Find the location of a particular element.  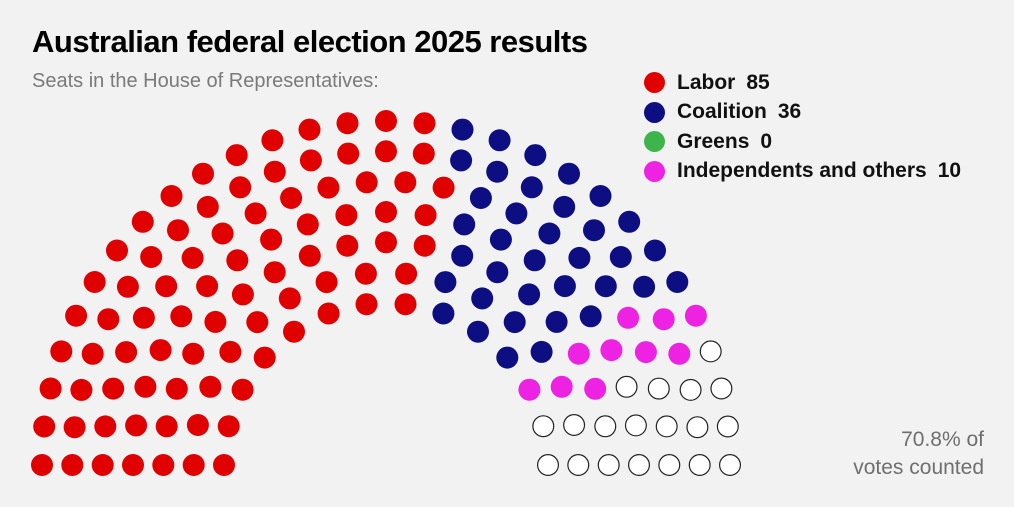

legend-value-greens: 0 is located at coordinates (766, 141).